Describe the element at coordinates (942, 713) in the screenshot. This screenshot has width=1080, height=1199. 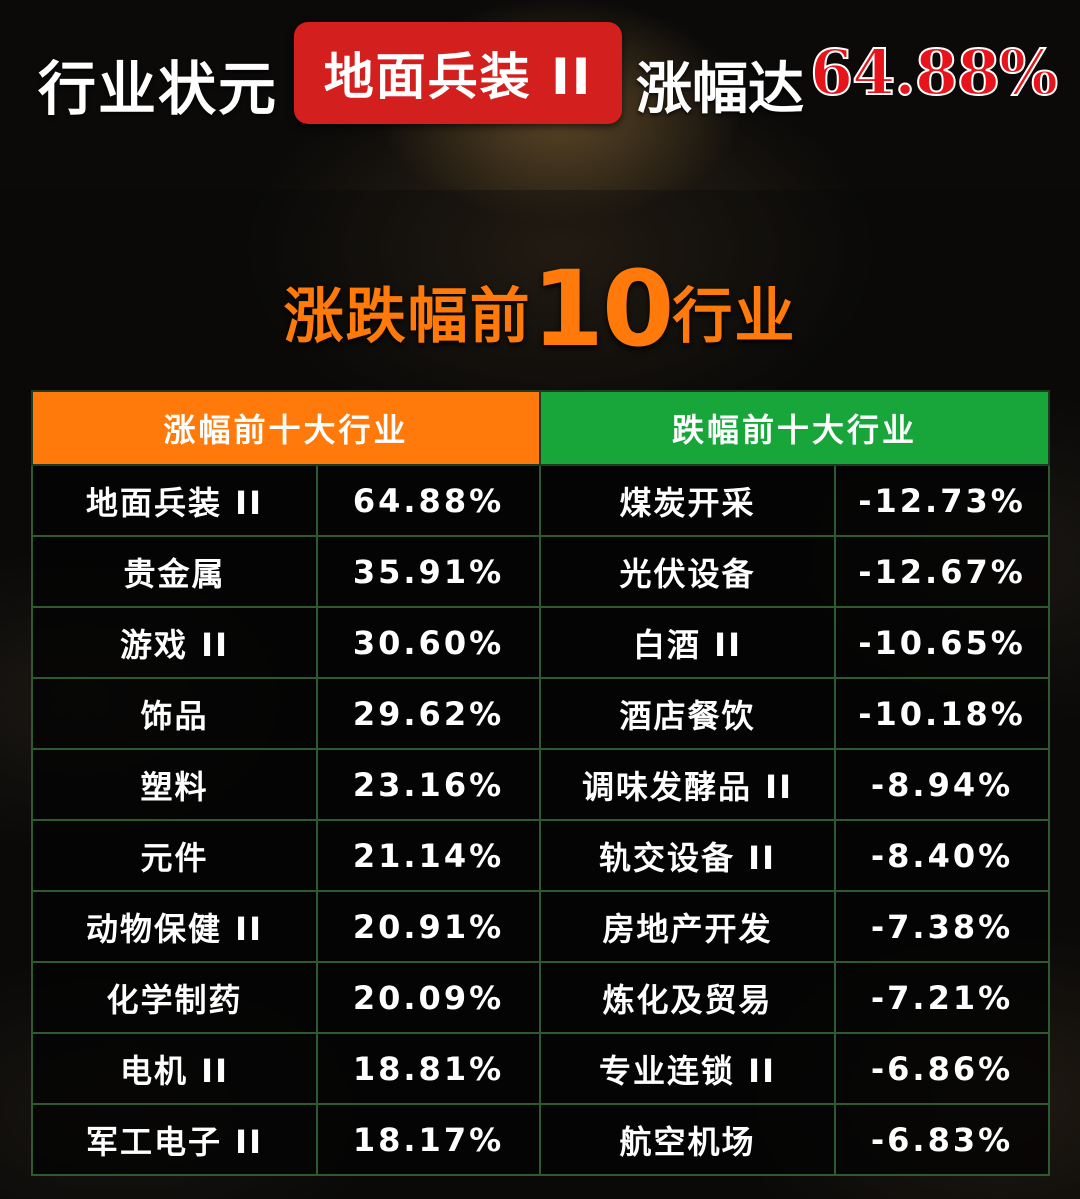
I see `loser-change: -10.18%` at that location.